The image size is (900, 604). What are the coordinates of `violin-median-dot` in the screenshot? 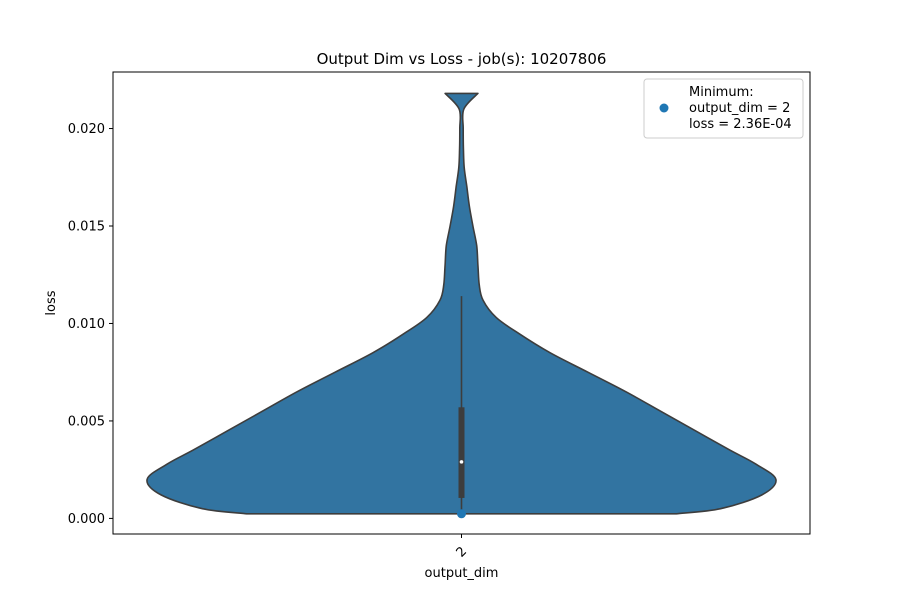 It's located at (461, 462).